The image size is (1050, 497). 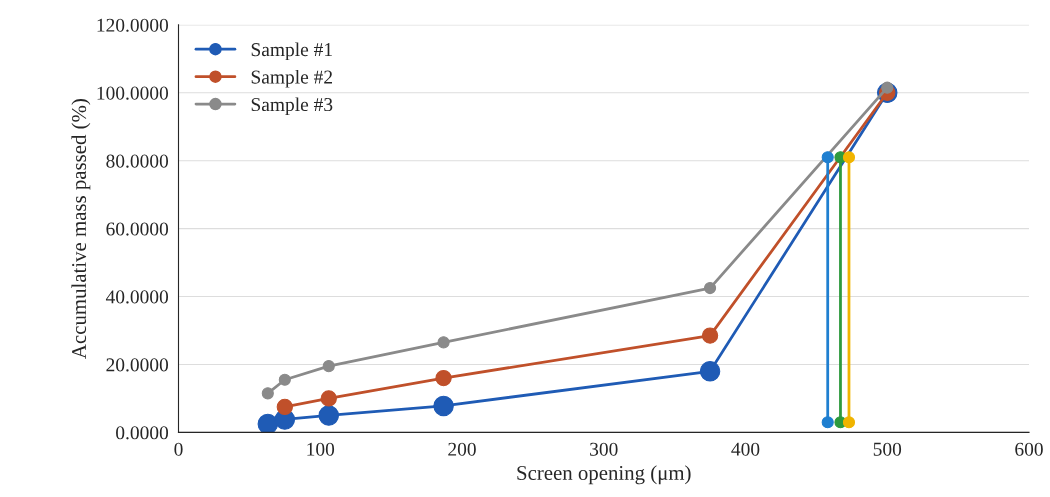 I want to click on x-tick-label: 0, so click(x=178, y=449).